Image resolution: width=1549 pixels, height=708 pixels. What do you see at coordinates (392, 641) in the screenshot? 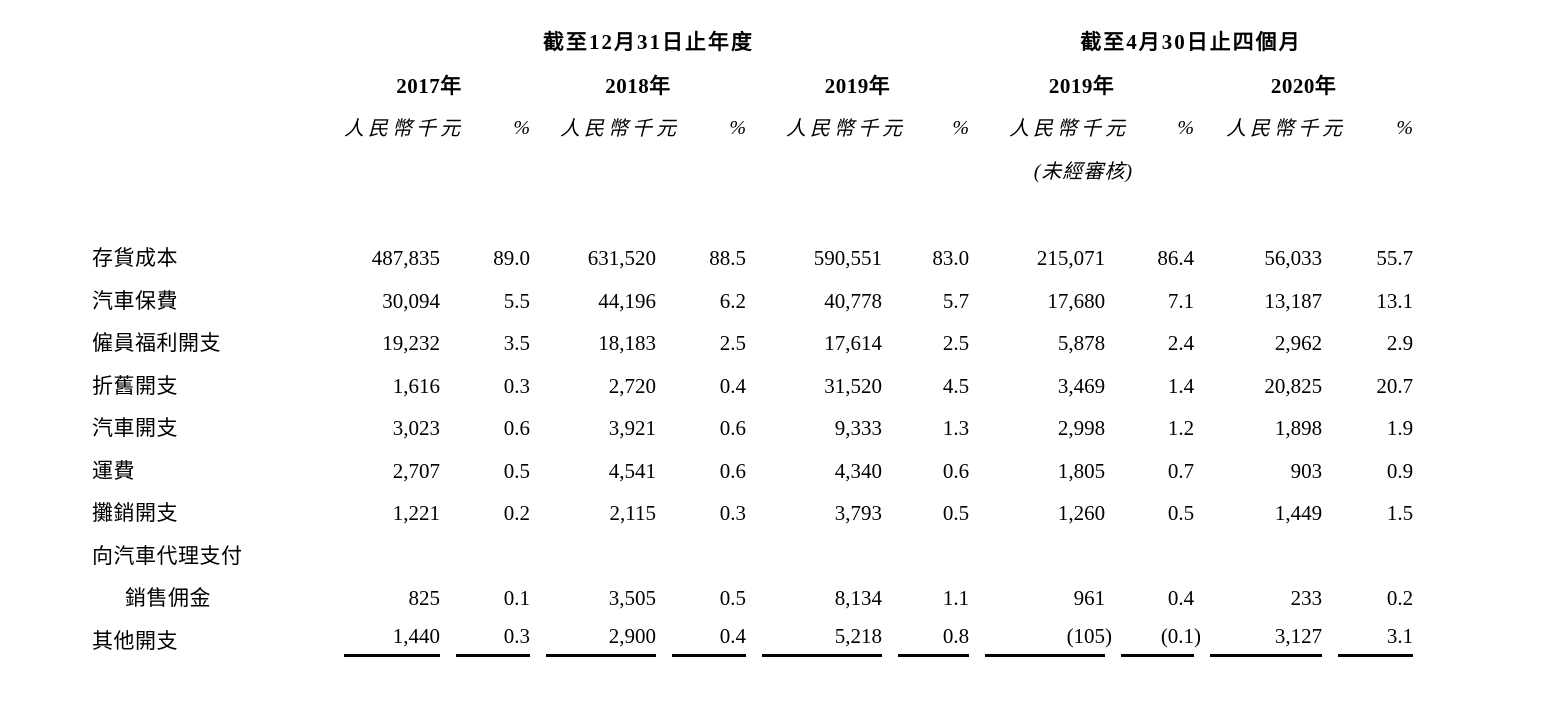
I see `total-rule: 1,440` at bounding box center [392, 641].